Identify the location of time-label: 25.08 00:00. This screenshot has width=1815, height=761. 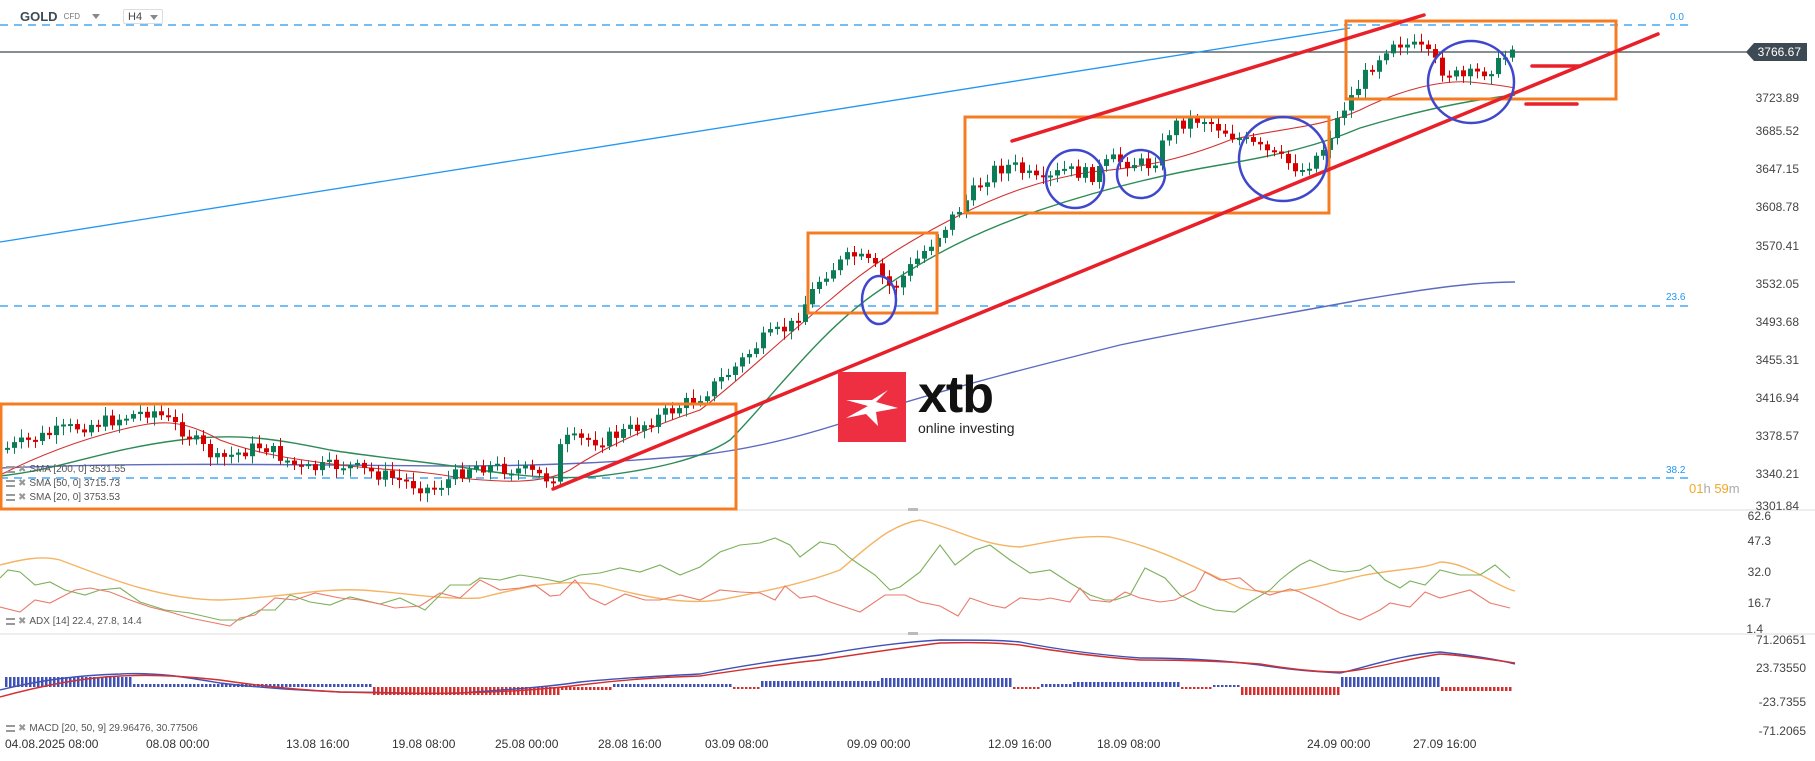
(527, 744).